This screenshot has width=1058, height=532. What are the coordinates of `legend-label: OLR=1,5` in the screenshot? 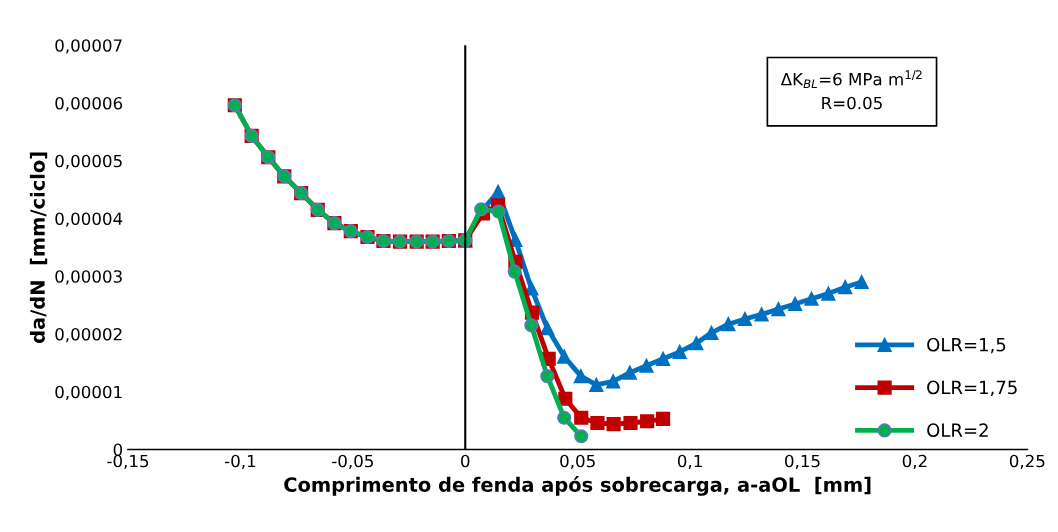 It's located at (966, 345).